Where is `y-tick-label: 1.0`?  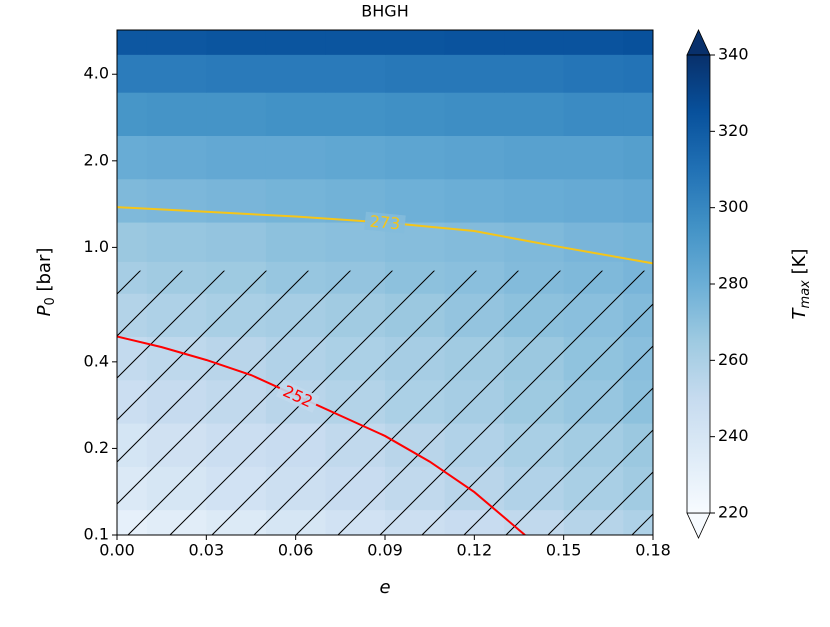
y-tick-label: 1.0 is located at coordinates (96, 246).